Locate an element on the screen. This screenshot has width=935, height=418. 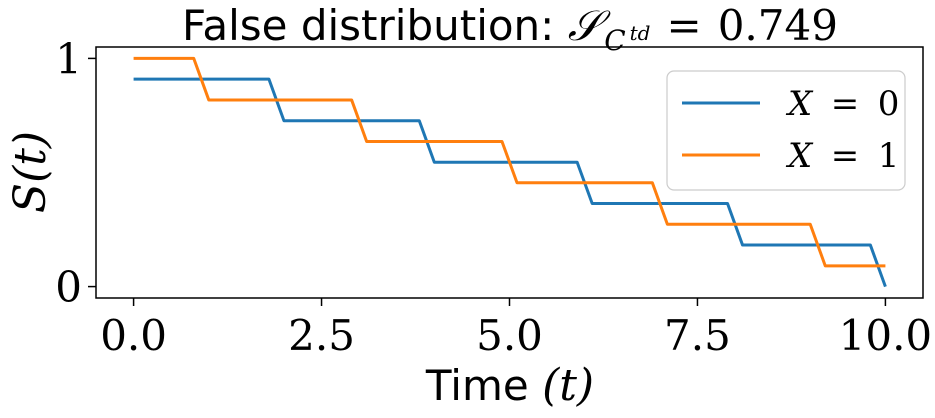
legend-label-x1-var: X is located at coordinates (799, 156).